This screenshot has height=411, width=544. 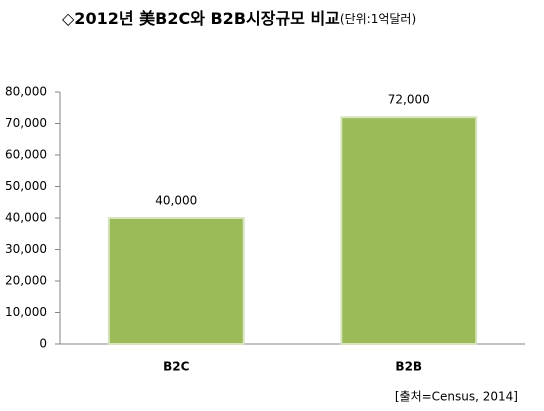 I want to click on x-tick-label: B2B, so click(x=408, y=367).